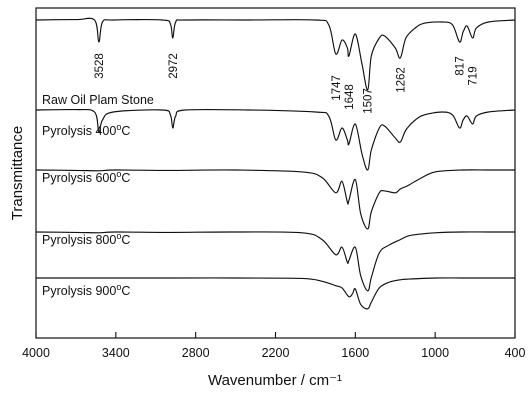 This screenshot has height=393, width=529. I want to click on series-label-4: Pyrolysis 900oC, so click(86, 290).